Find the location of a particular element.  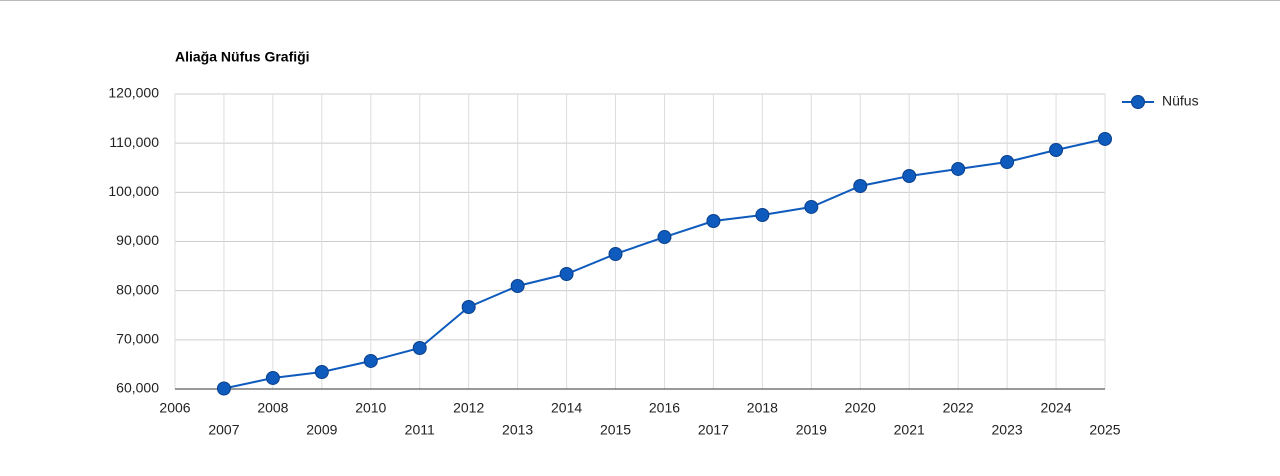

x-tick-label: 2010 is located at coordinates (370, 408).